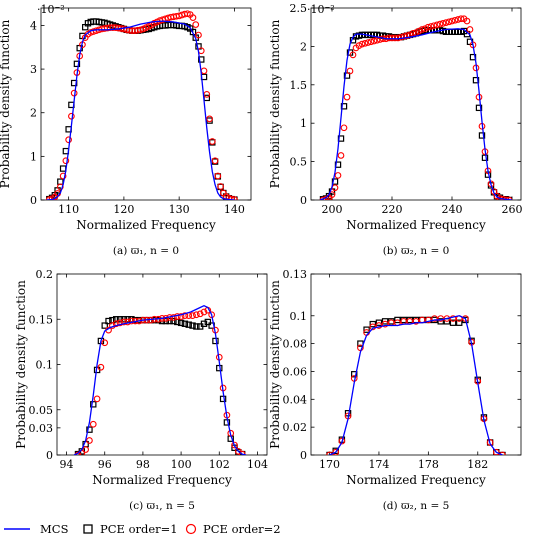  What do you see at coordinates (329, 464) in the screenshot?
I see `x-tick-label: 170` at bounding box center [329, 464].